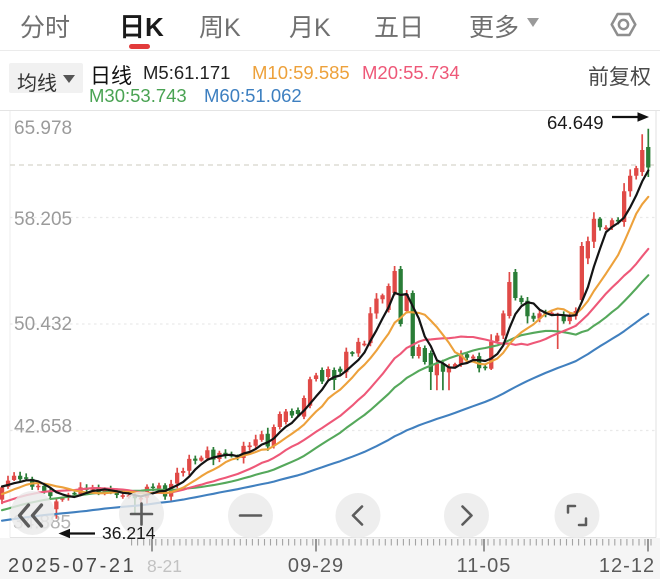  What do you see at coordinates (43, 324) in the screenshot?
I see `svg-text: 50.432` at bounding box center [43, 324].